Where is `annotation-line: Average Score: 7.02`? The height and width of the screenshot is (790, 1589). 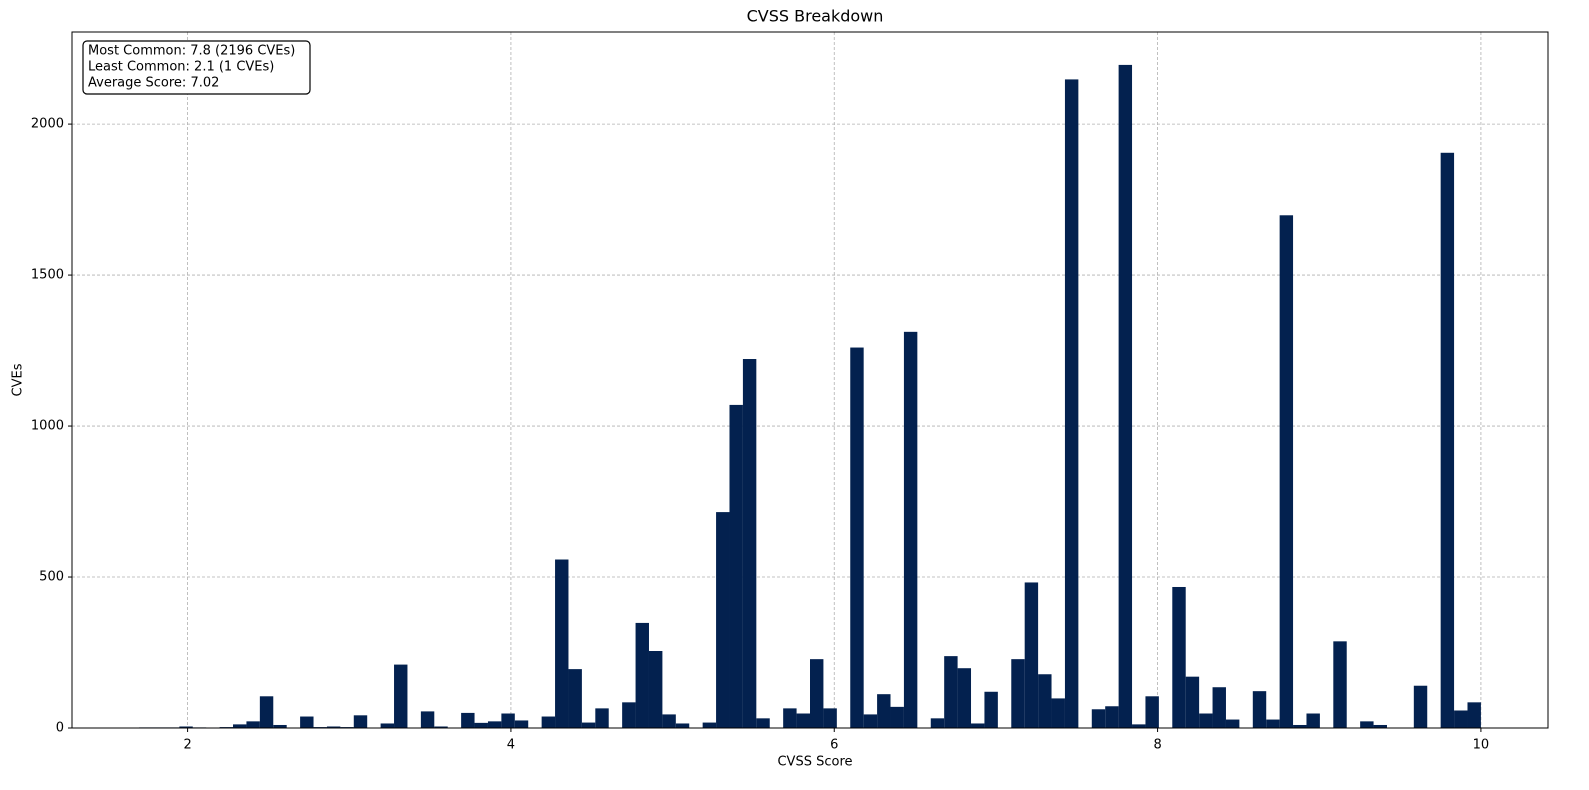
annotation-line: Average Score: 7.02 is located at coordinates (153, 83).